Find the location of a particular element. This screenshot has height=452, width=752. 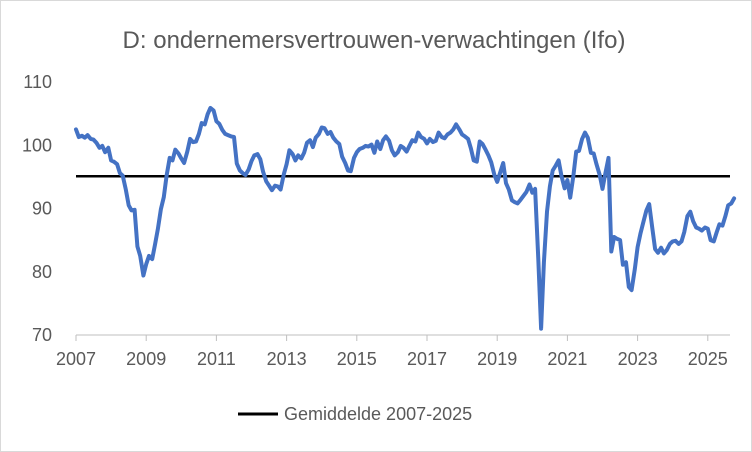

y-tick-label: 110 is located at coordinates (37, 82).